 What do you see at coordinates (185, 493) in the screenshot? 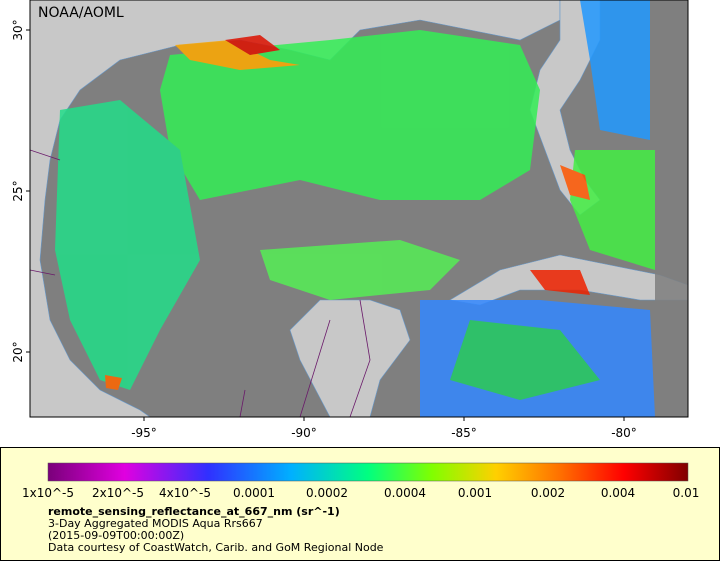
I see `colorbar-label: 4x10^-5` at bounding box center [185, 493].